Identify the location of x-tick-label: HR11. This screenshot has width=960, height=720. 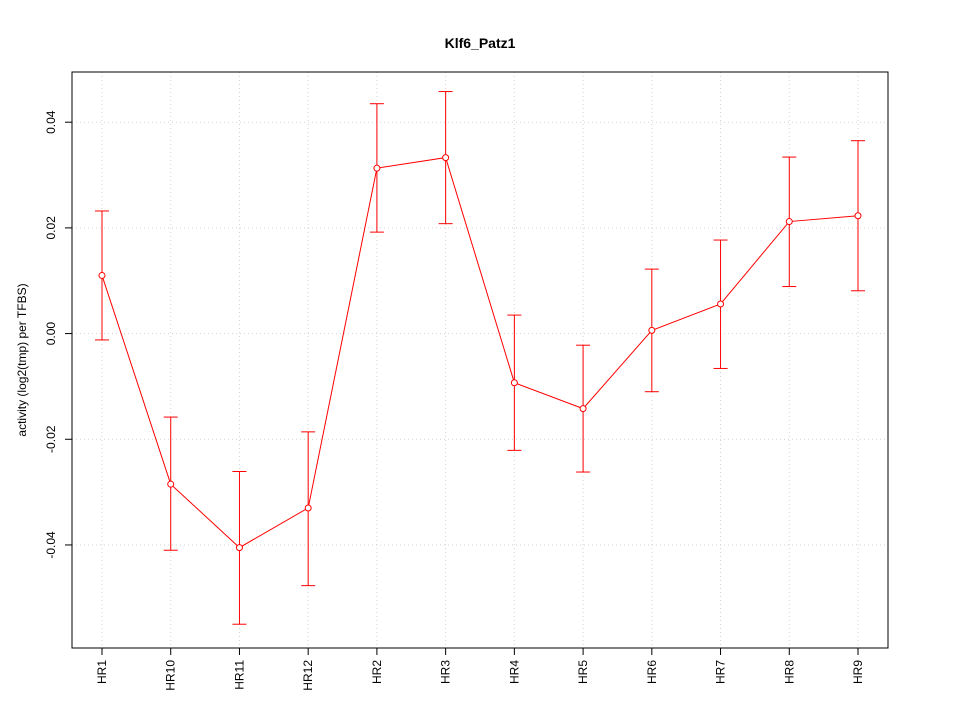
(239, 675).